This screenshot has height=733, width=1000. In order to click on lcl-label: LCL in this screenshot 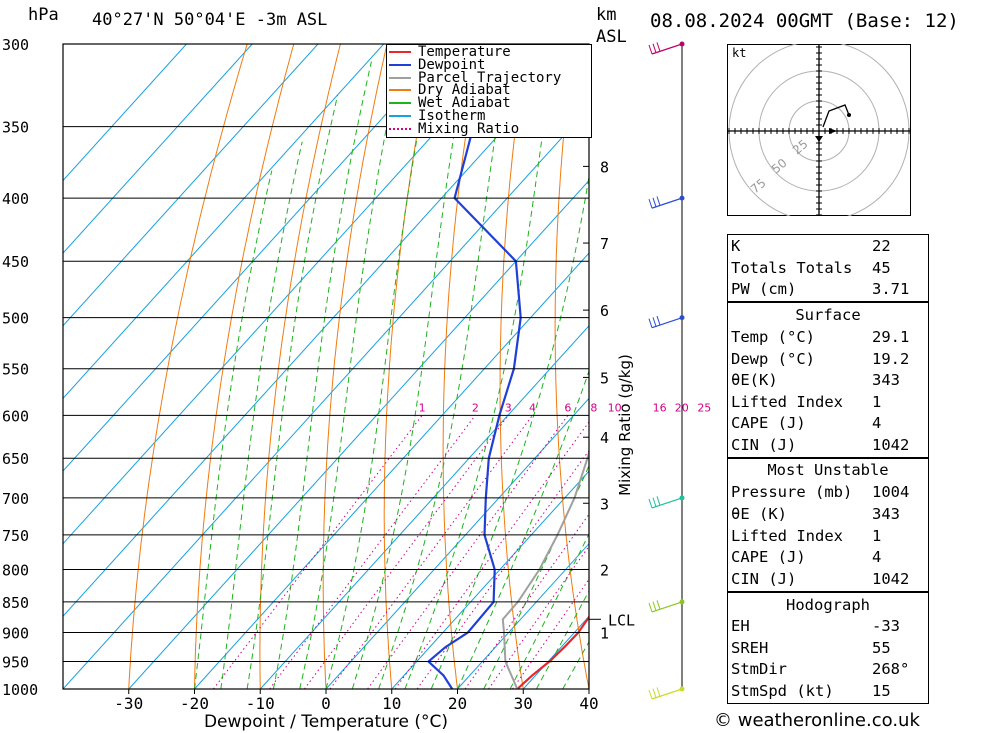, I will do `click(621, 620)`.